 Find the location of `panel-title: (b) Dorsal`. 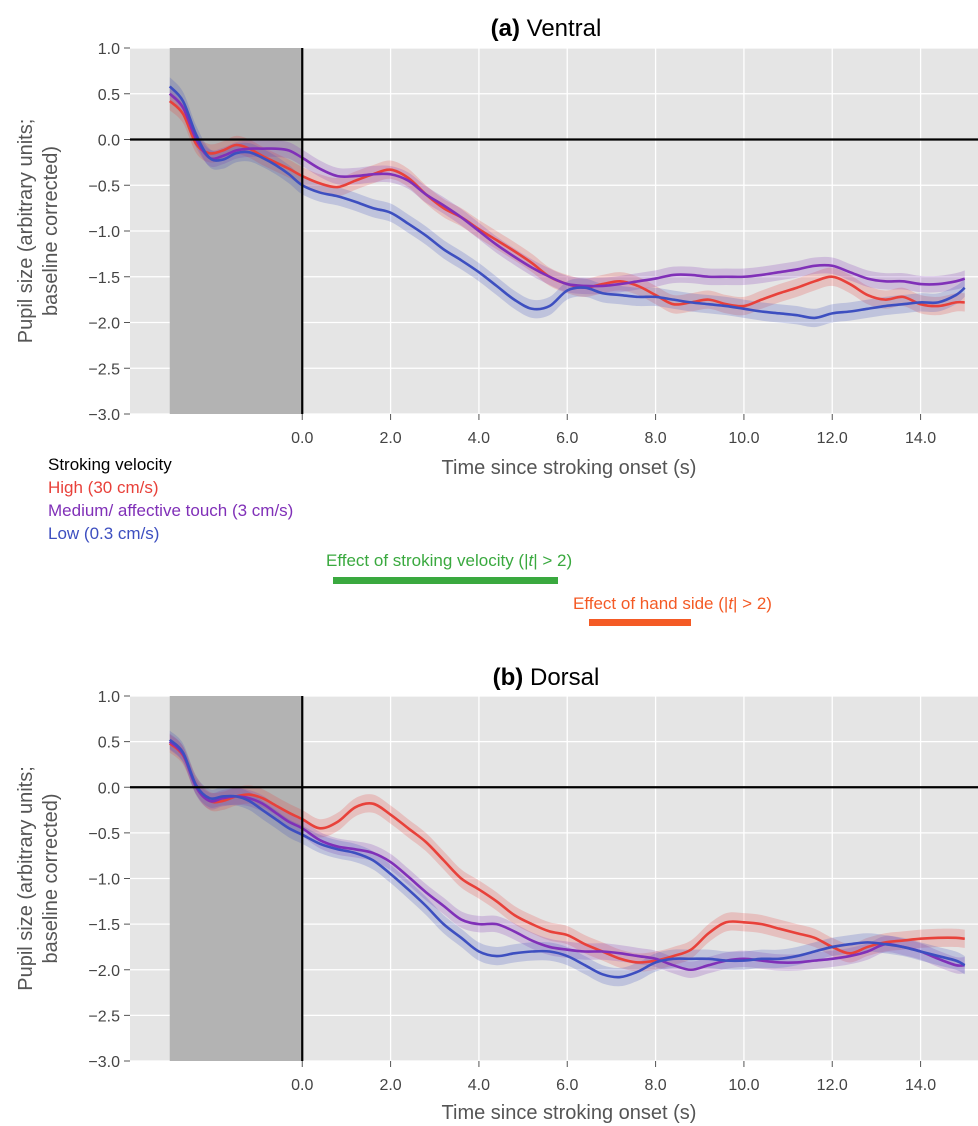

panel-title: (b) Dorsal is located at coordinates (546, 677).